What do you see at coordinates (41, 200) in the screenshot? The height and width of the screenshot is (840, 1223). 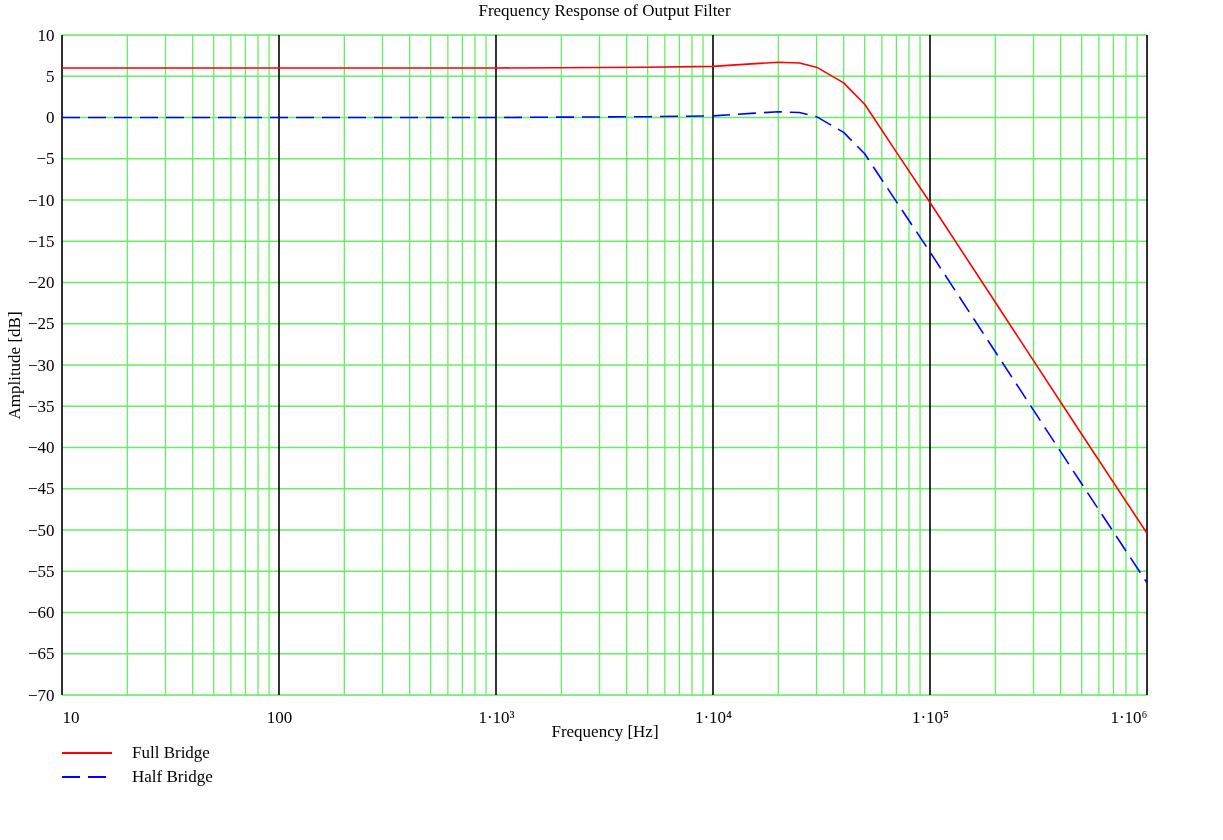 I see `y-tick-label: −10` at bounding box center [41, 200].